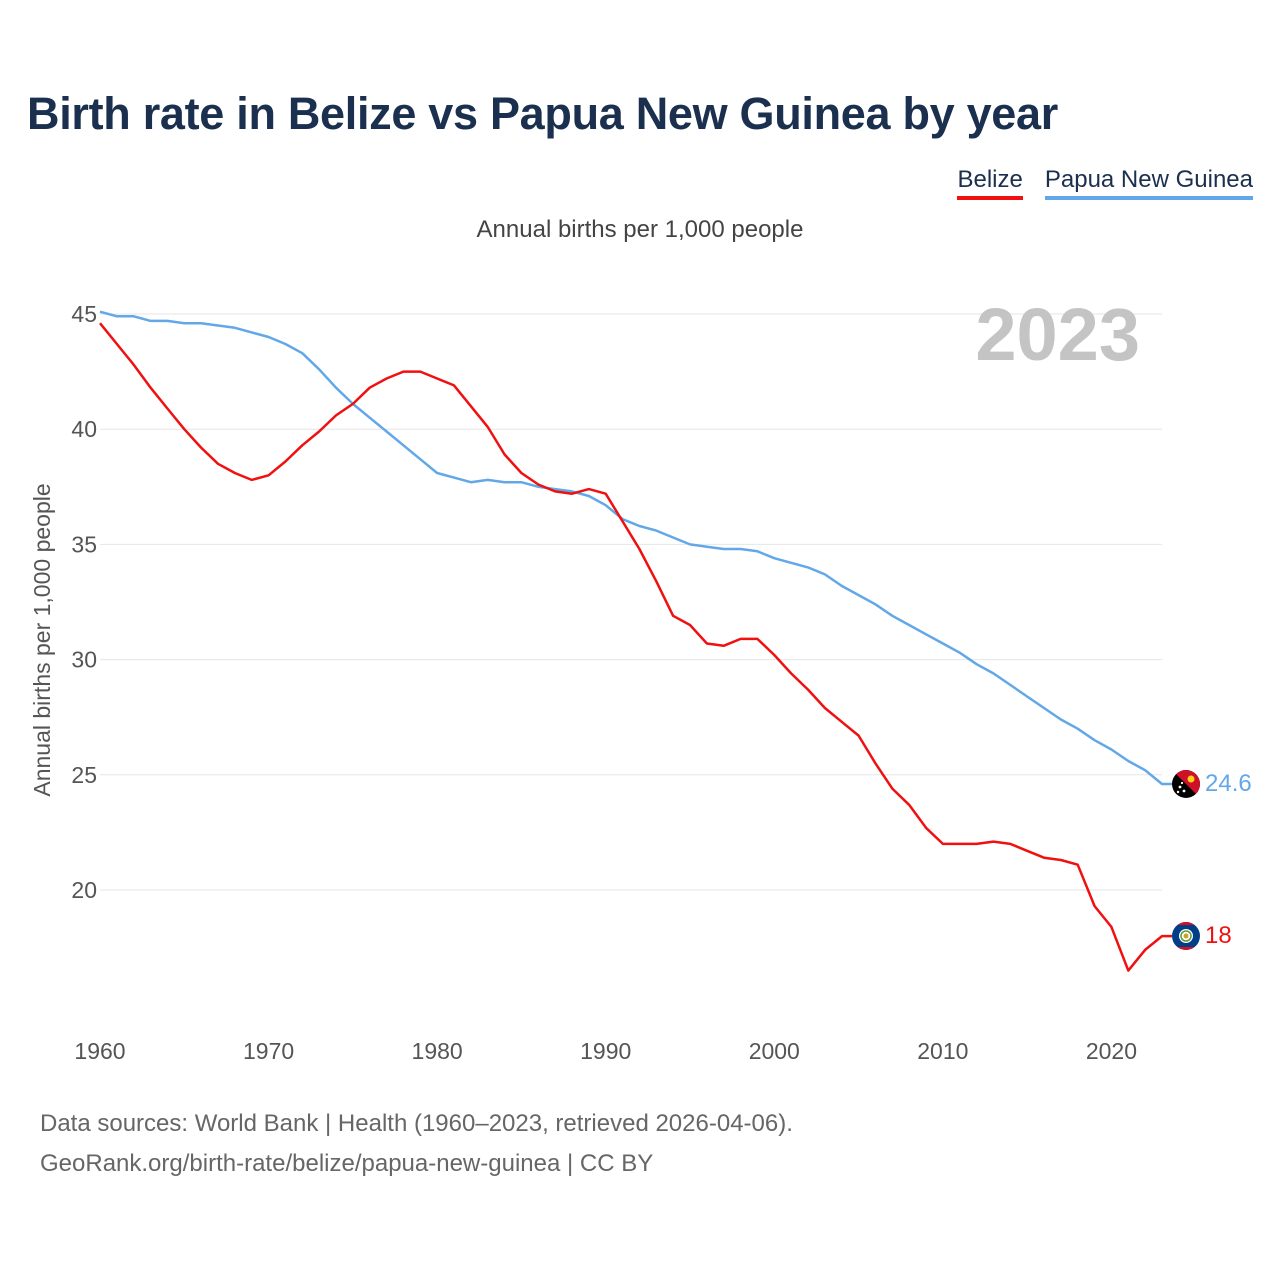 The width and height of the screenshot is (1280, 1280). What do you see at coordinates (640, 229) in the screenshot?
I see `chart-subtitle: Annual births per 1,000 people` at bounding box center [640, 229].